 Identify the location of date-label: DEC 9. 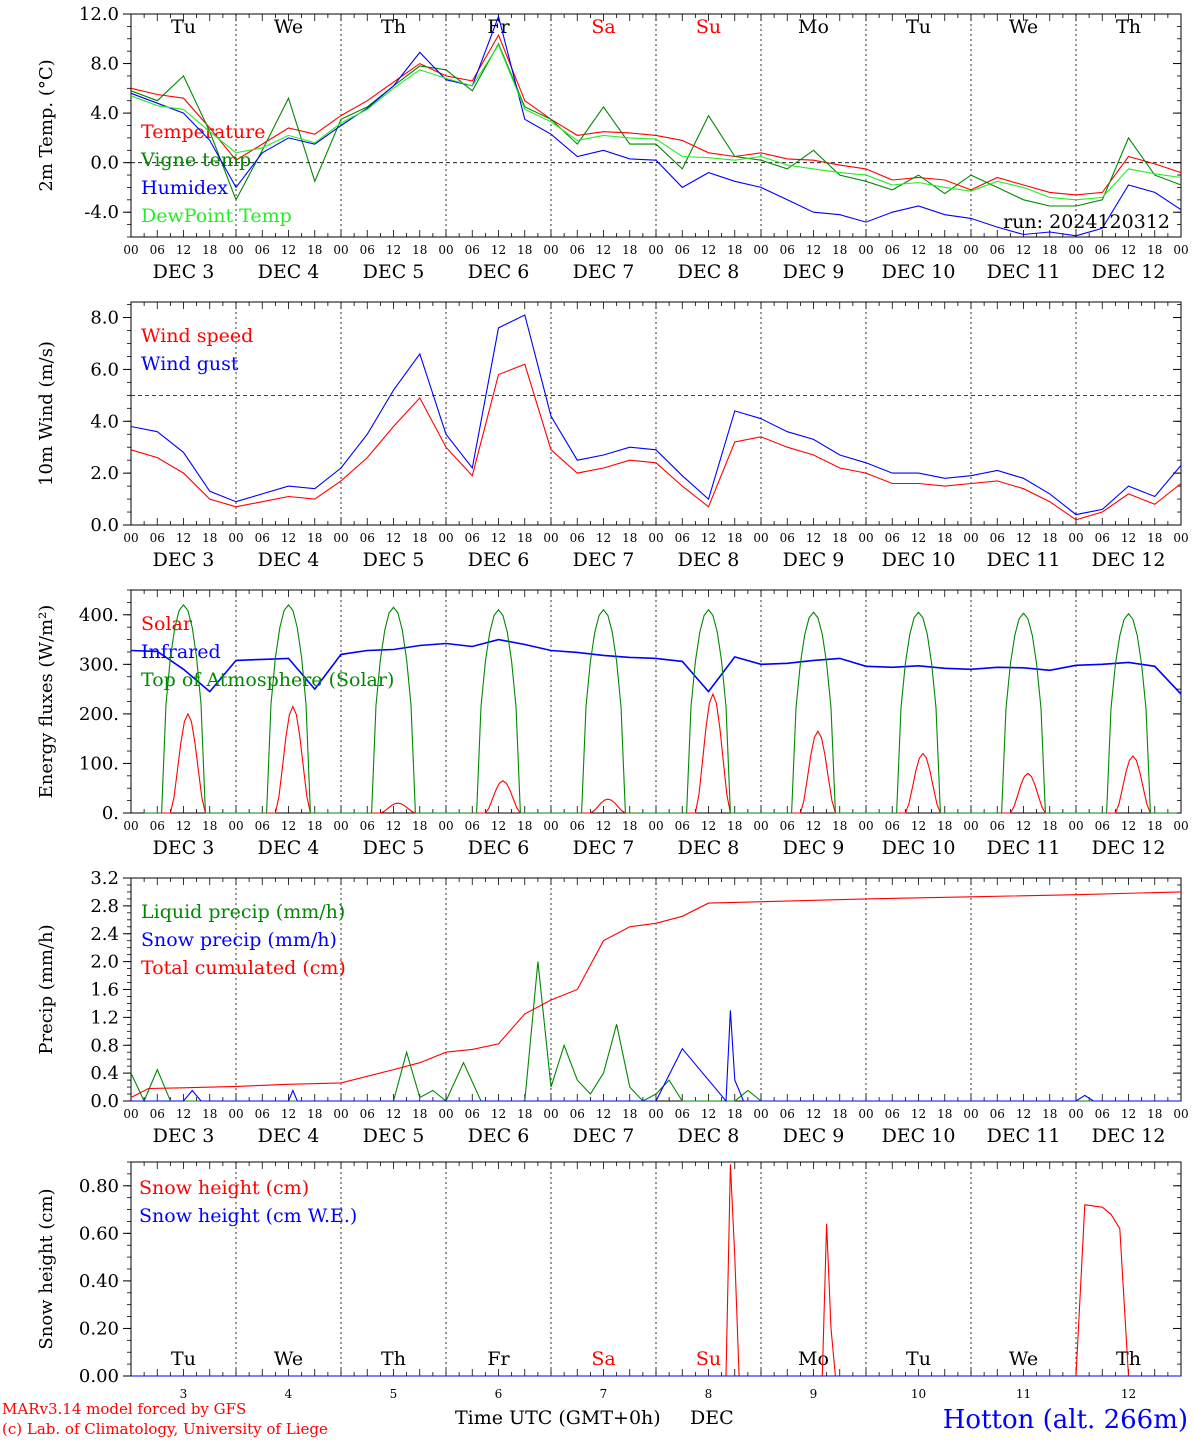
(814, 272).